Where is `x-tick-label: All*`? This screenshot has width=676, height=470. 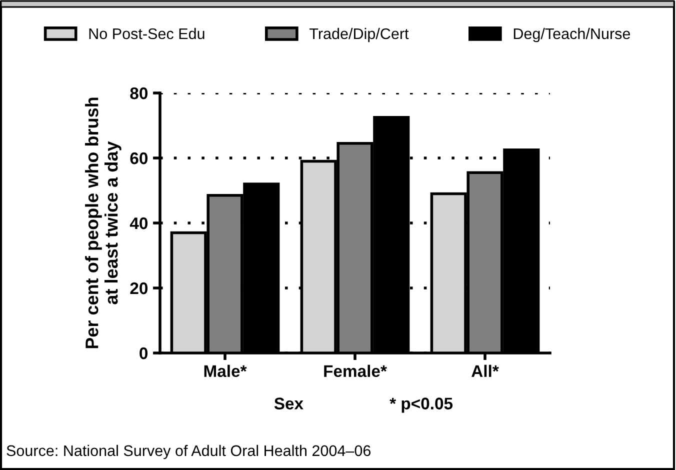 x-tick-label: All* is located at coordinates (485, 370).